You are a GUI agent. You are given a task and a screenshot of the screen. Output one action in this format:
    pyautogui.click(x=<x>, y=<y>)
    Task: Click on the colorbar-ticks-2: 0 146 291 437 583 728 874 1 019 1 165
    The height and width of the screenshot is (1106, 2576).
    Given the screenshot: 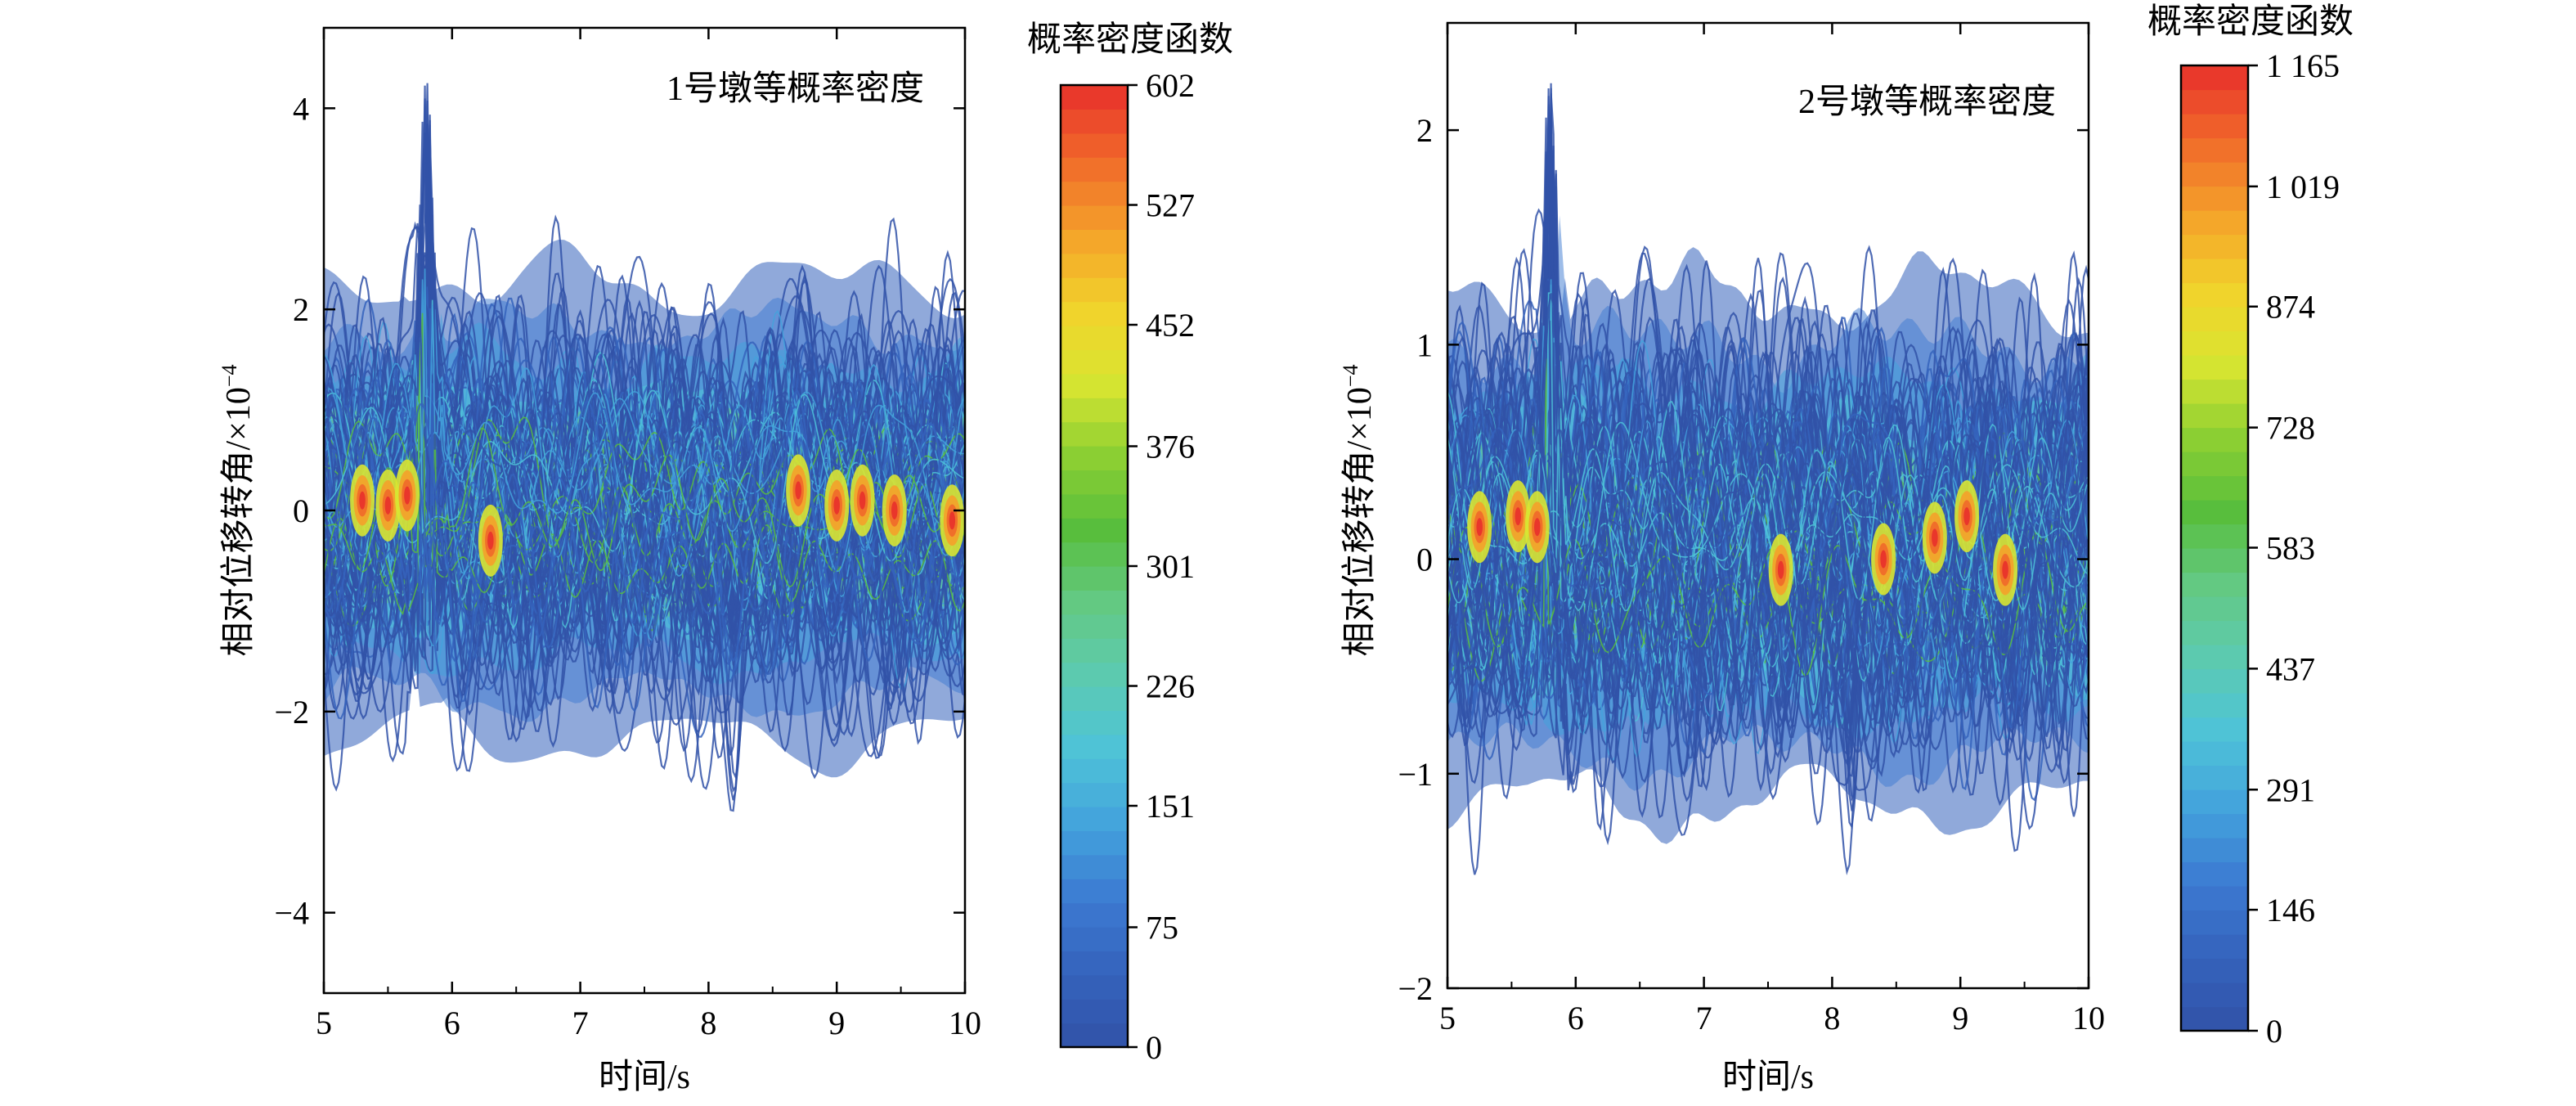 What is the action you would take?
    pyautogui.click(x=2294, y=548)
    